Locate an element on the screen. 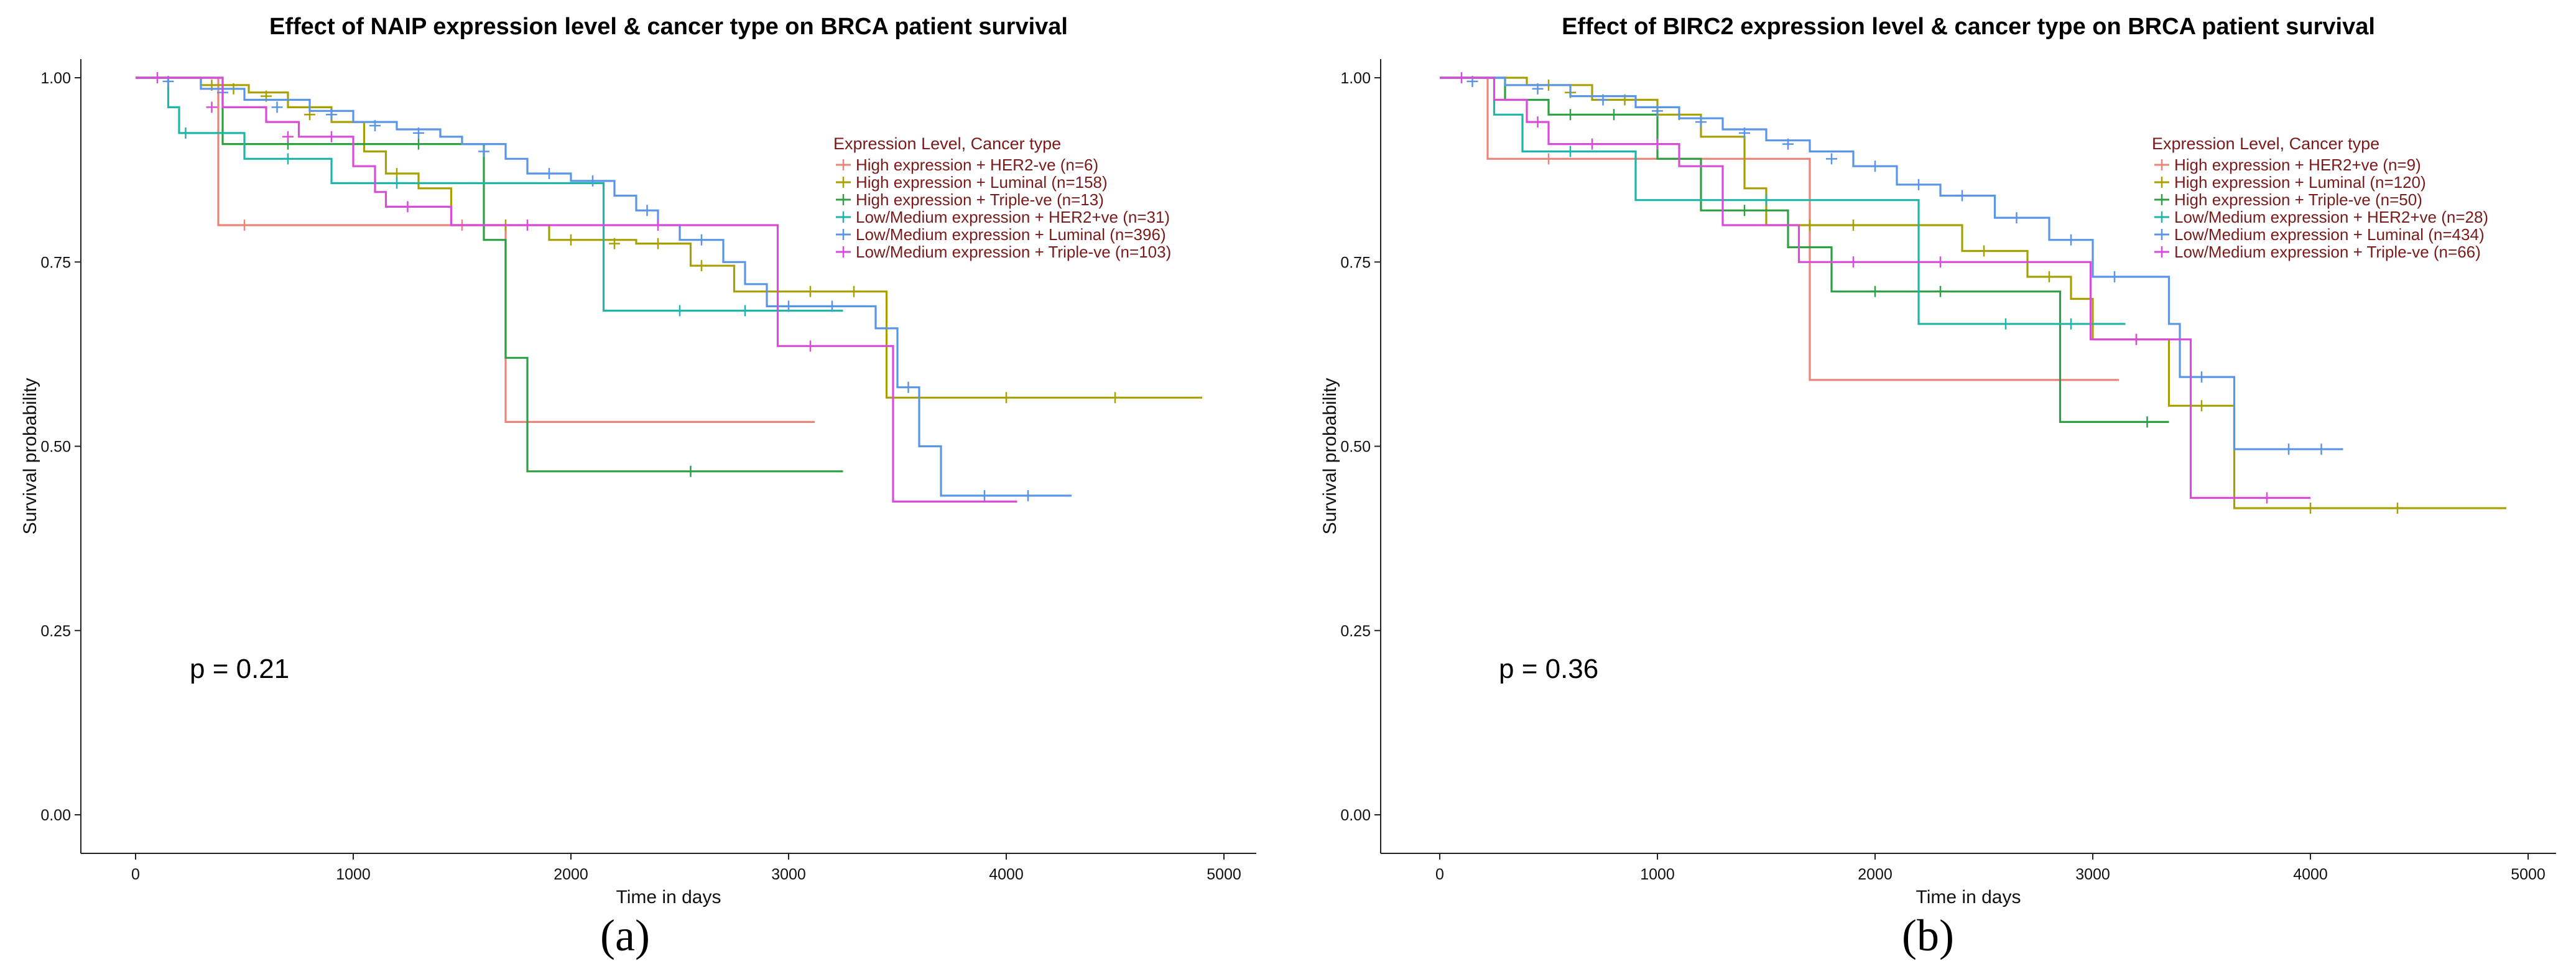 The height and width of the screenshot is (979, 2576). legend-entry: High expression + Luminal (n=158) is located at coordinates (982, 183).